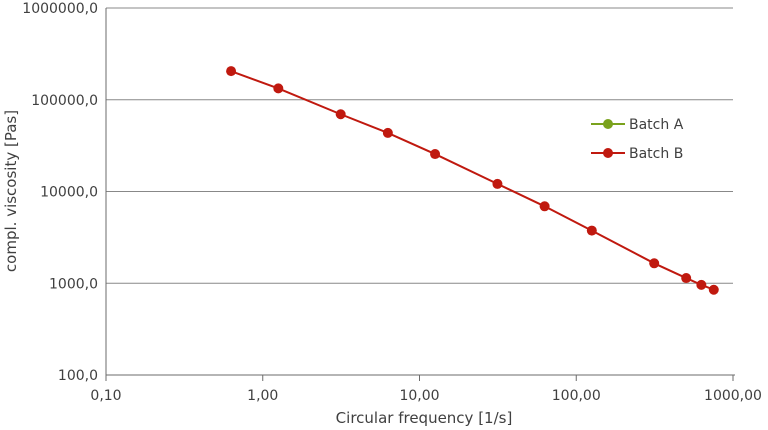 This screenshot has height=430, width=768. Describe the element at coordinates (73, 284) in the screenshot. I see `y-tick-label: 1000,0` at that location.